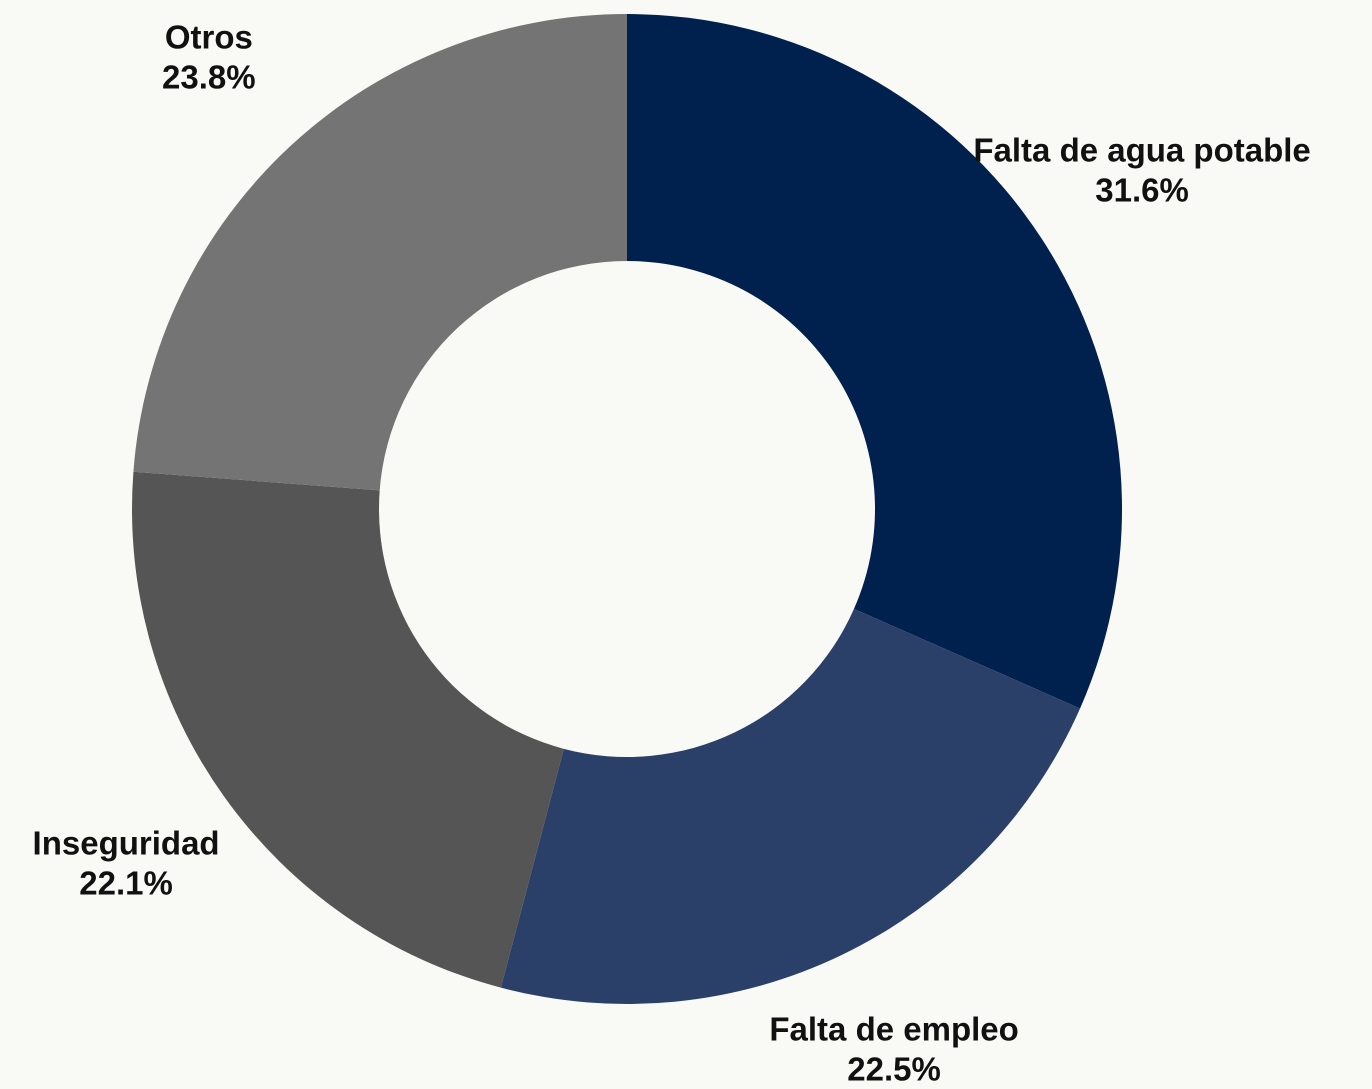  Describe the element at coordinates (126, 843) in the screenshot. I see `slice-label: Inseguridad` at that location.